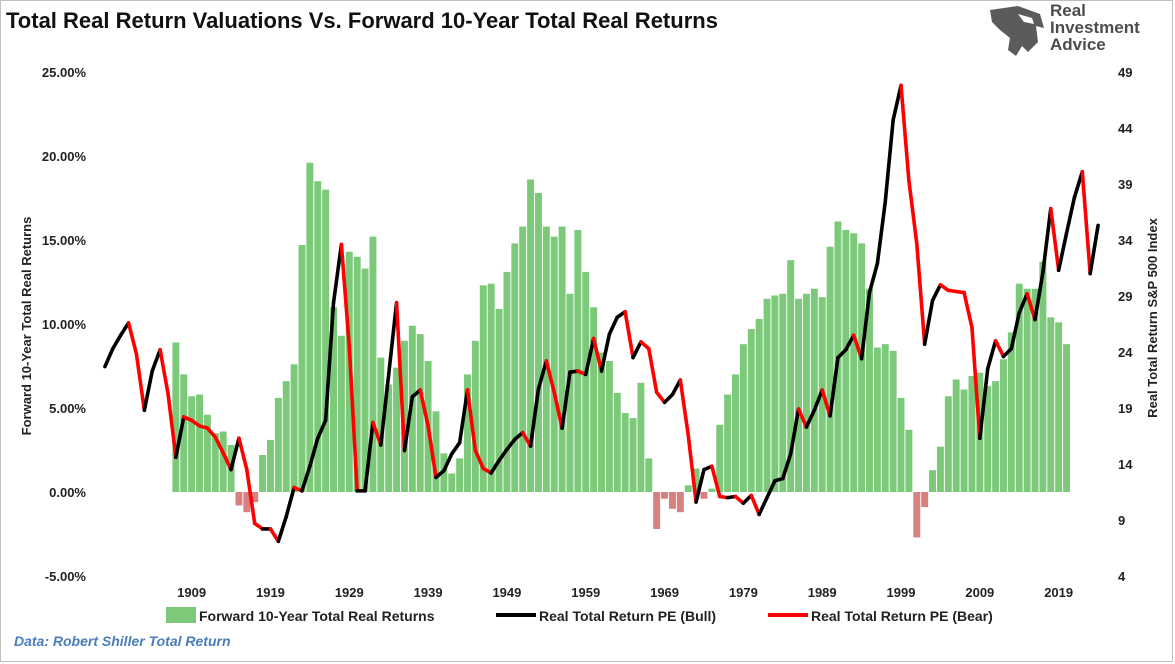  What do you see at coordinates (67, 492) in the screenshot?
I see `y-tick-label: 0.00%` at bounding box center [67, 492].